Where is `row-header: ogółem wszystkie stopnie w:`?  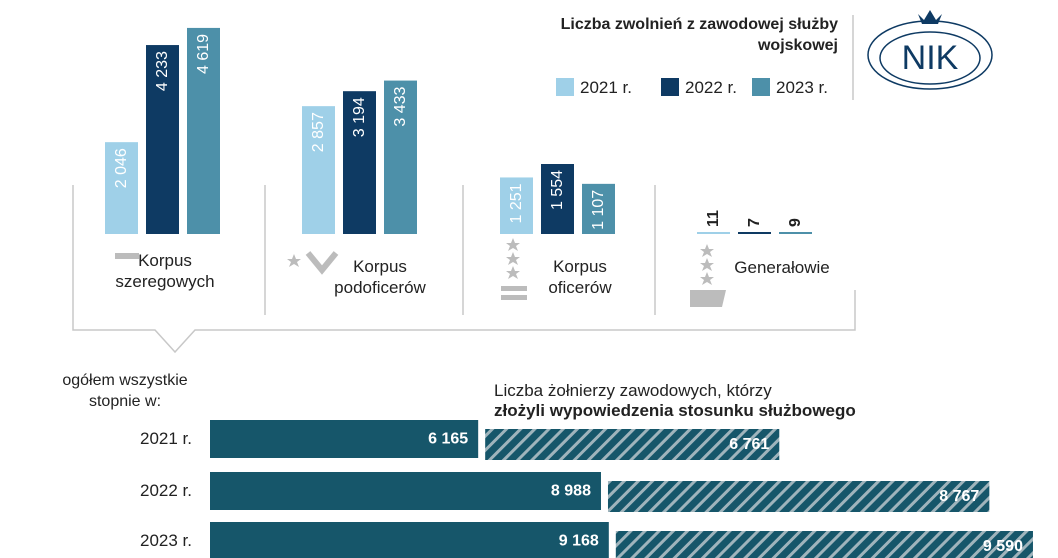 row-header: ogółem wszystkie stopnie w: is located at coordinates (125, 391).